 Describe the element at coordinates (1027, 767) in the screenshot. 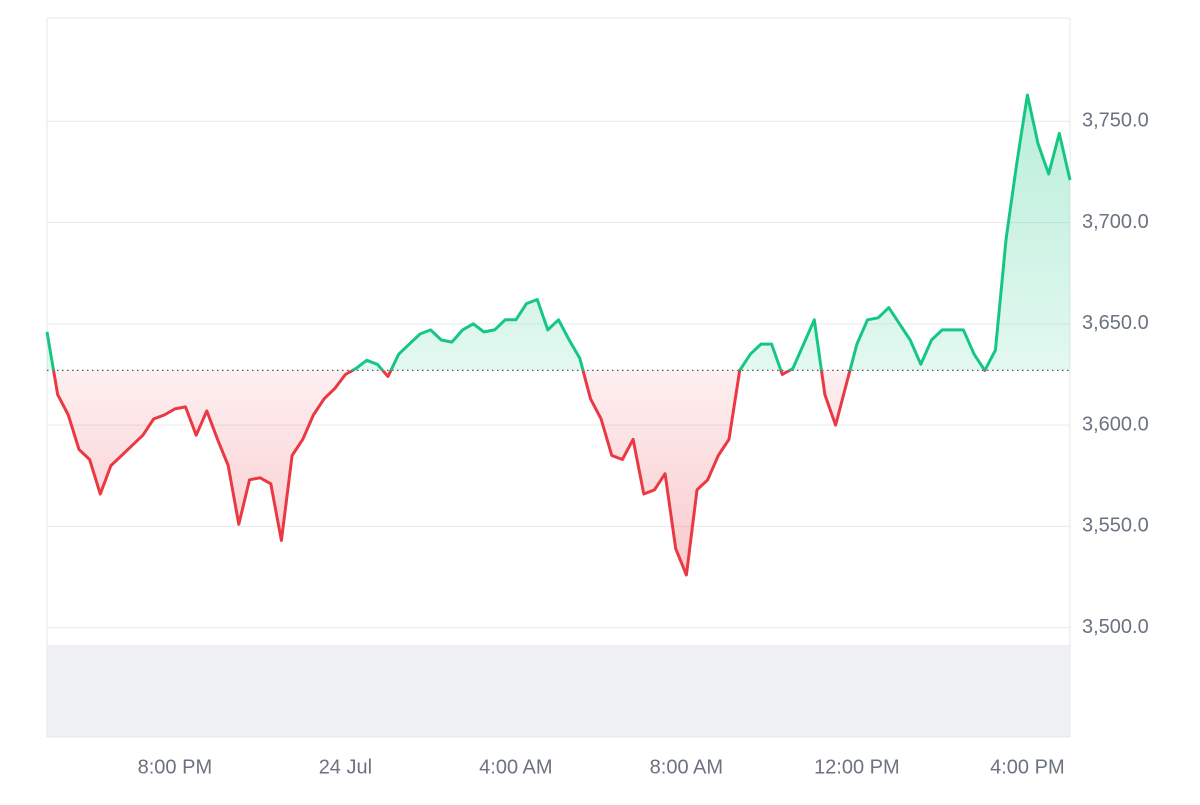

I see `x-tick-label: 4:00 PM` at that location.